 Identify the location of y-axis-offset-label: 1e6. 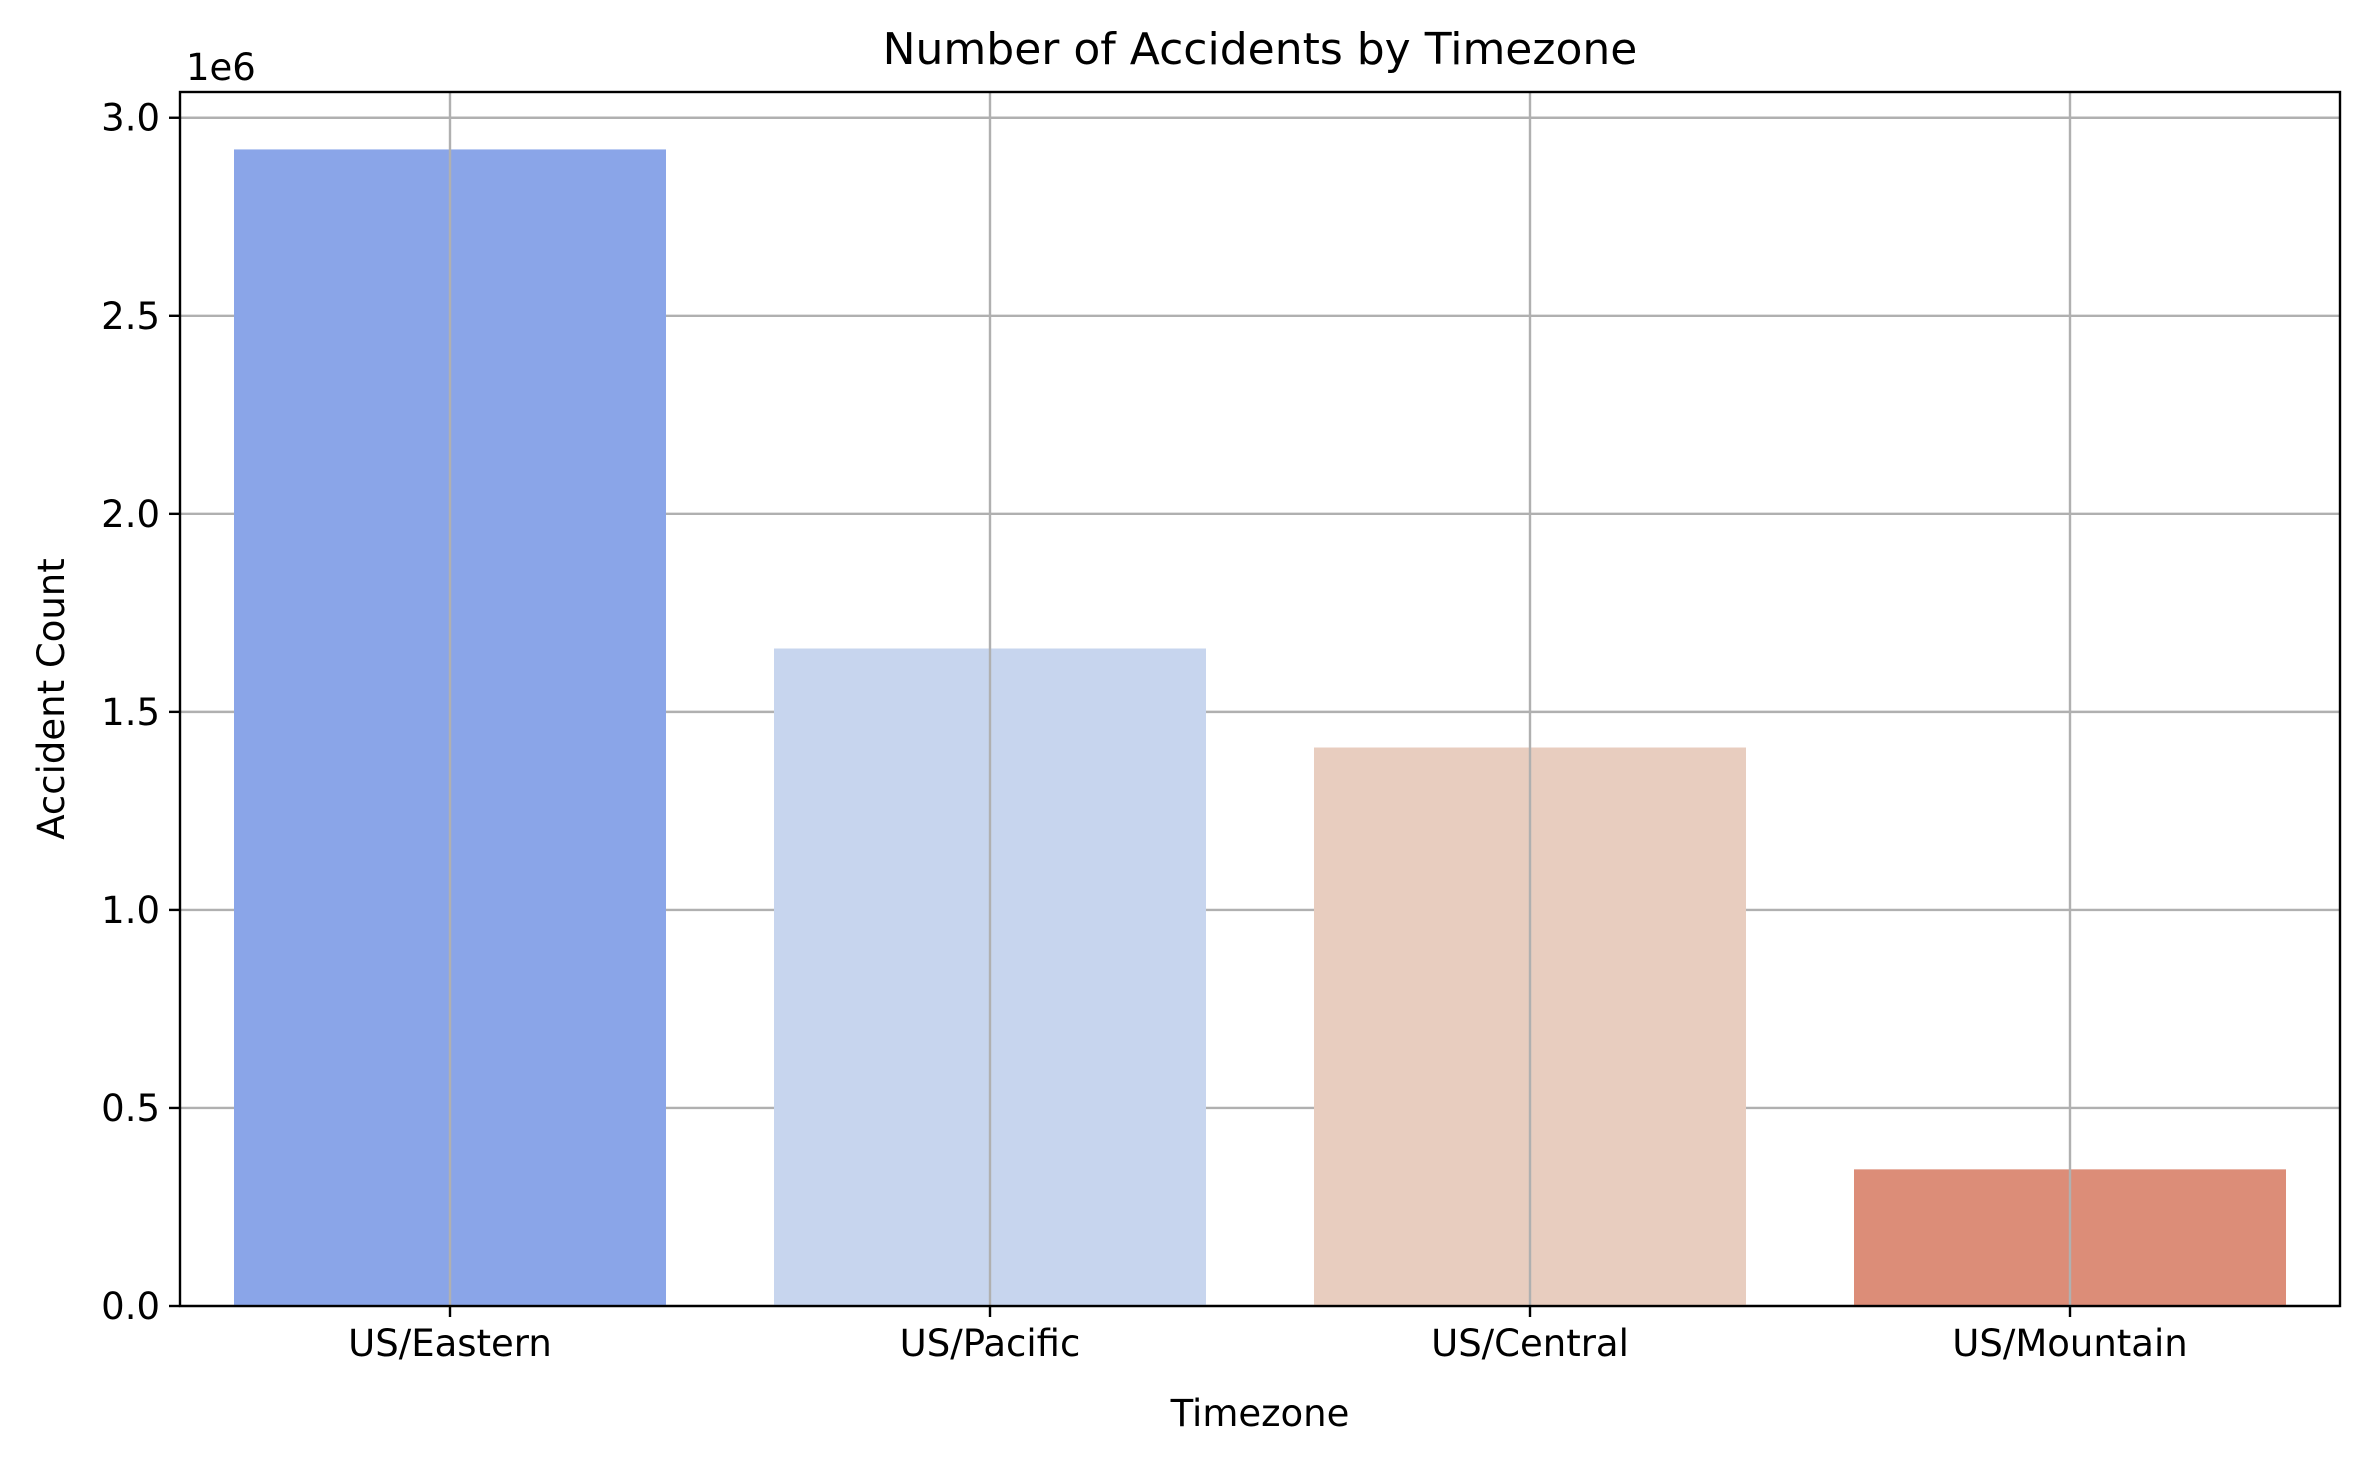
(221, 67).